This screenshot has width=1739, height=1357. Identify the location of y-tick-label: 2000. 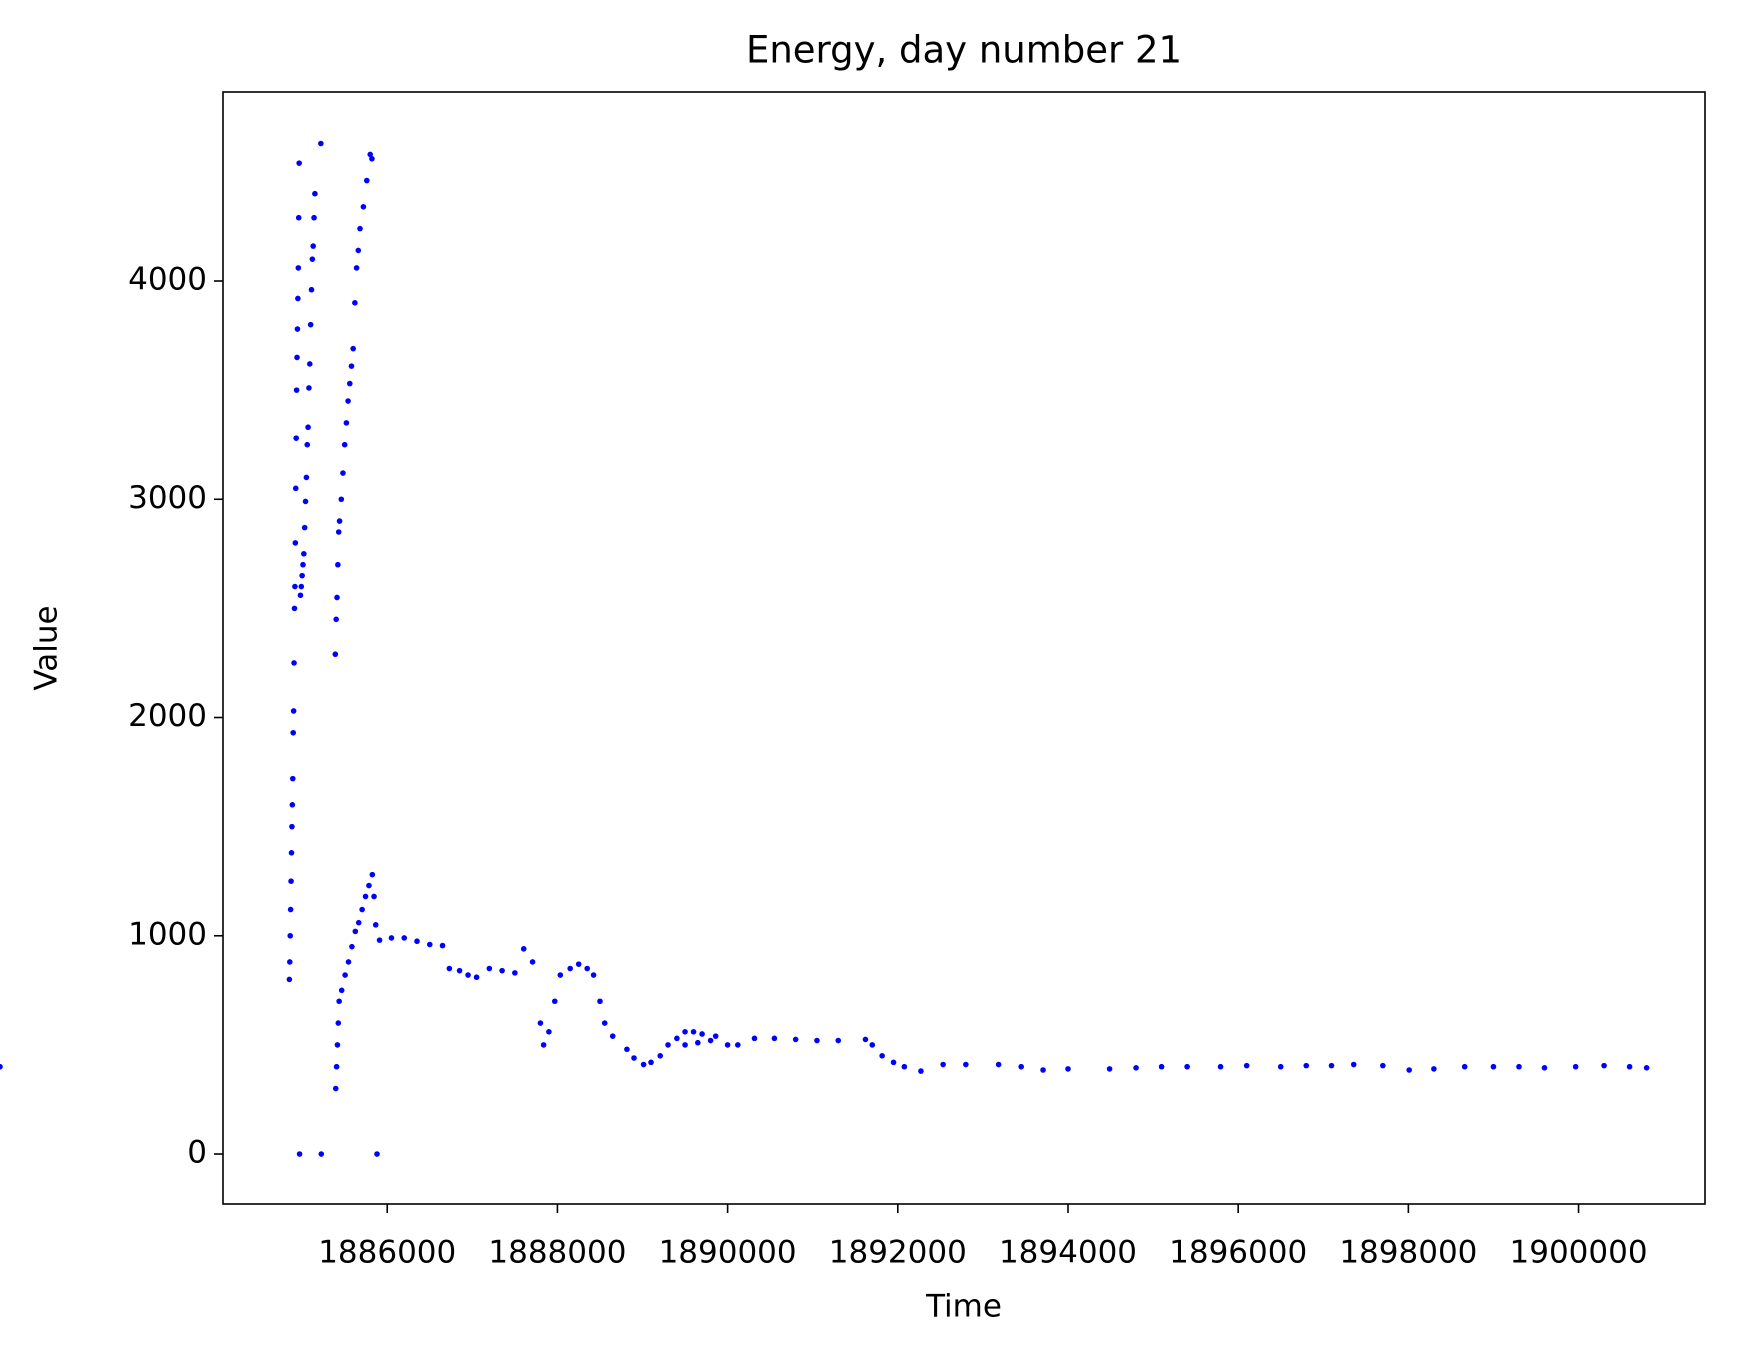
(167, 716).